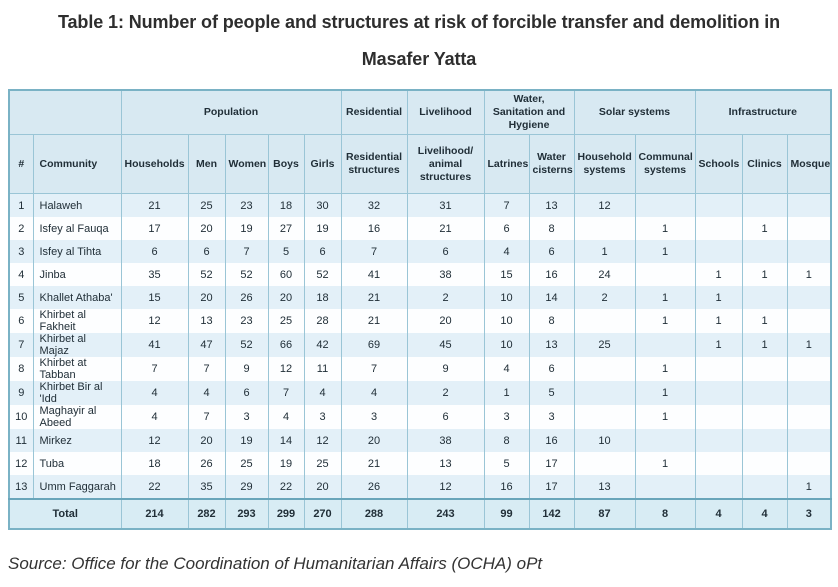  I want to click on row-number-cell: 12, so click(21, 464).